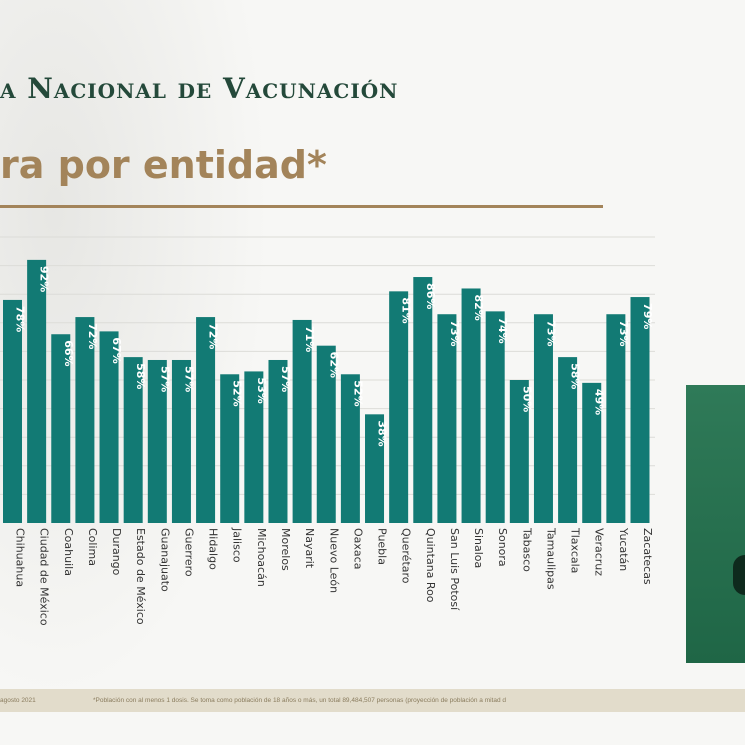  Describe the element at coordinates (44, 279) in the screenshot. I see `data-label: 92%` at that location.